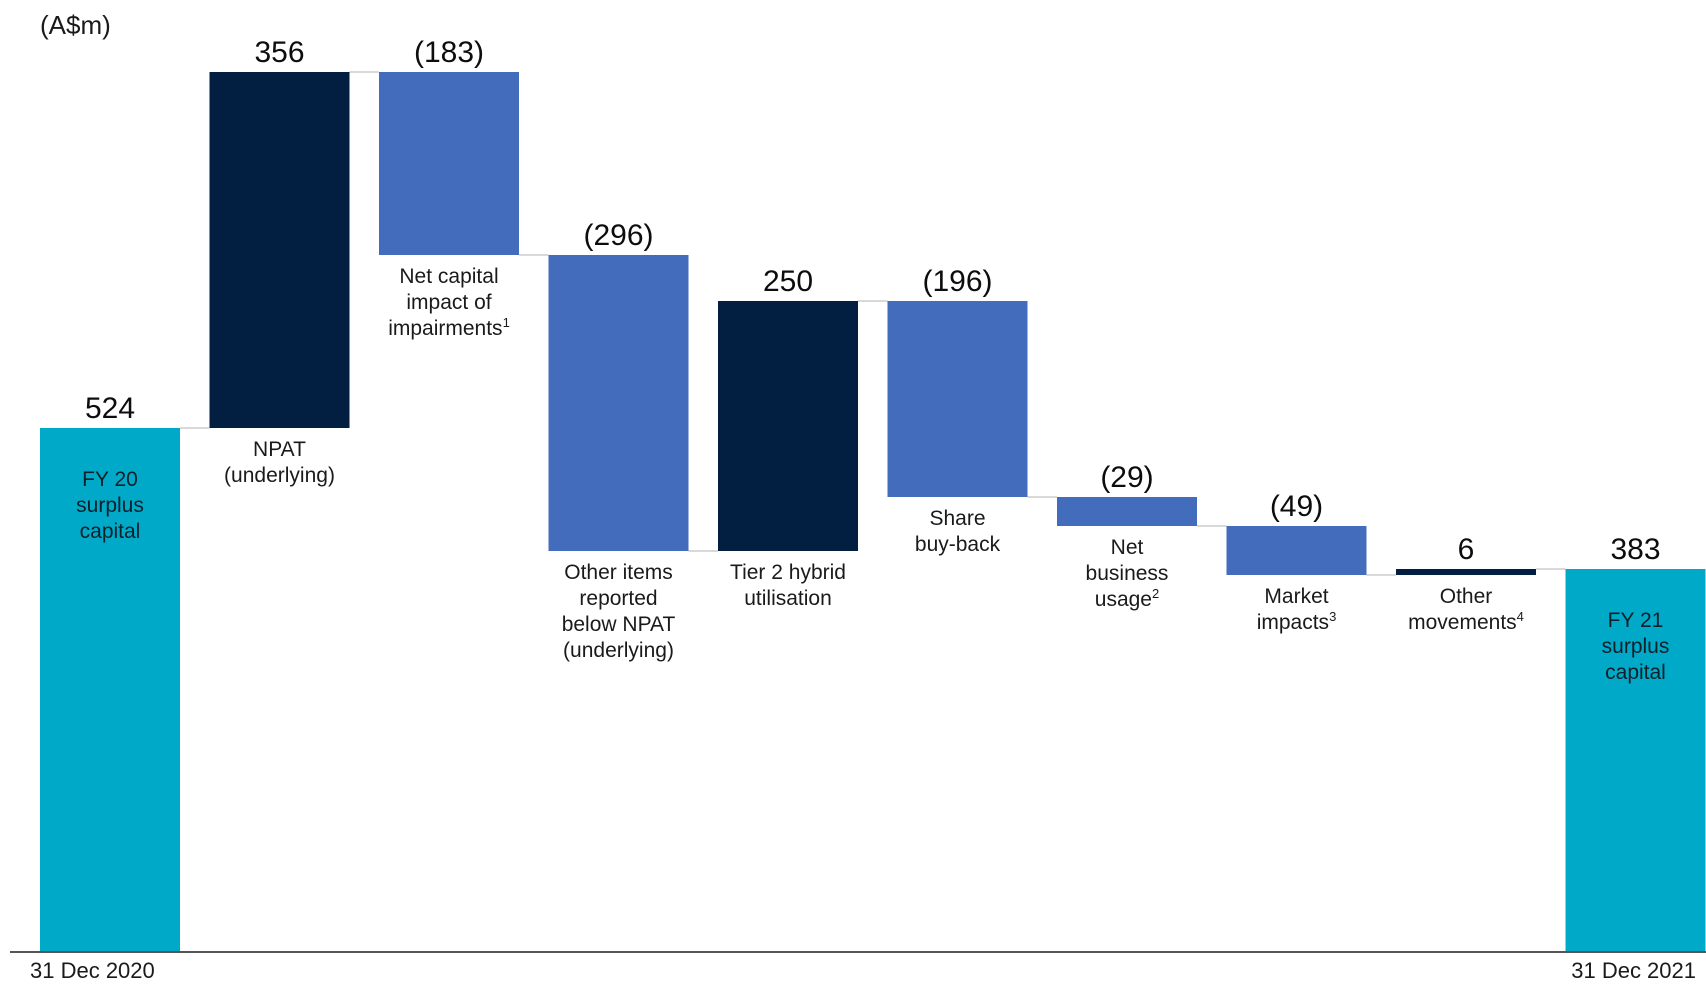  I want to click on category-label-5: Tier 2 hybrid utilisation, so click(788, 585).